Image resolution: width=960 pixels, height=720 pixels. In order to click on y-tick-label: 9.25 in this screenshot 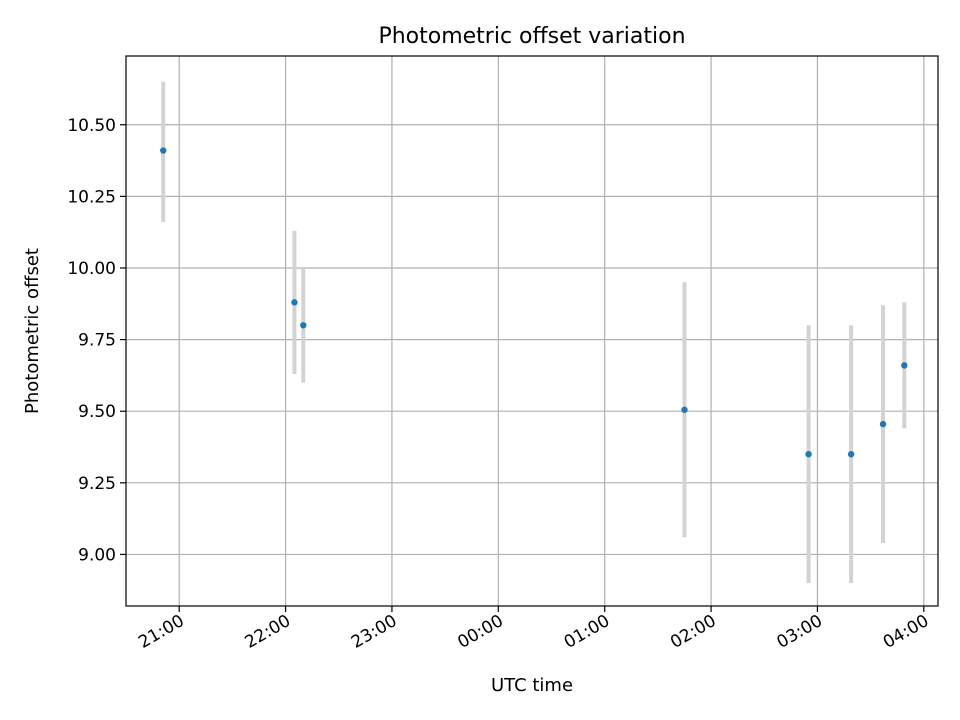, I will do `click(97, 484)`.